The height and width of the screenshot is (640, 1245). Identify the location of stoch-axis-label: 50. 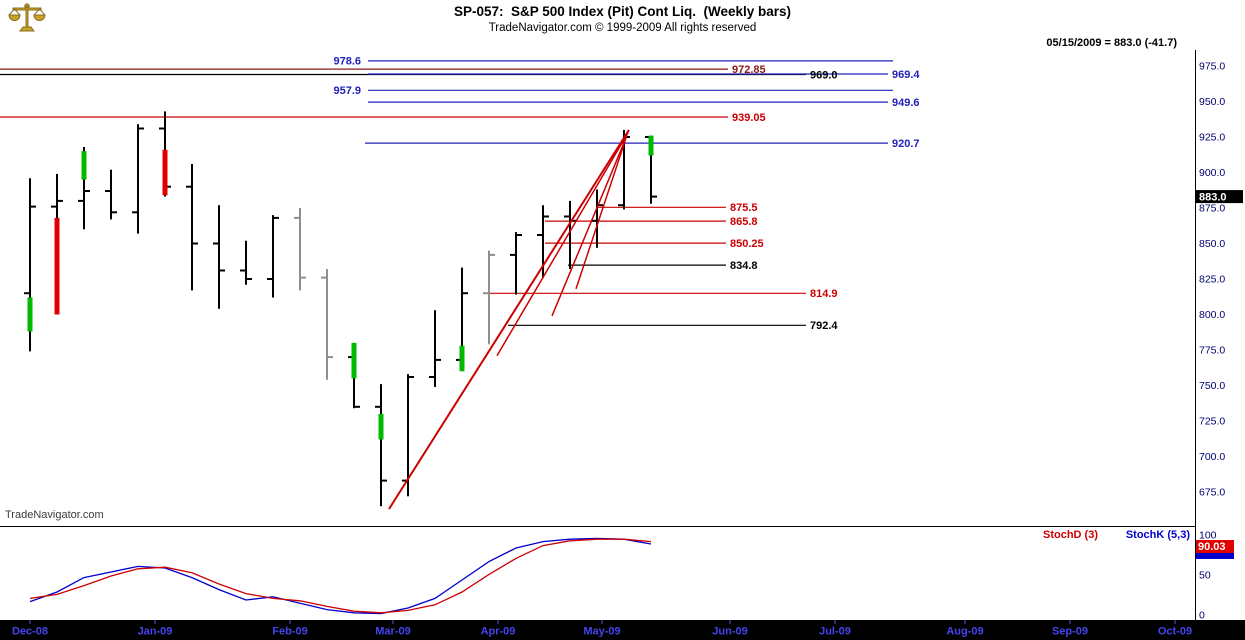
(1205, 576).